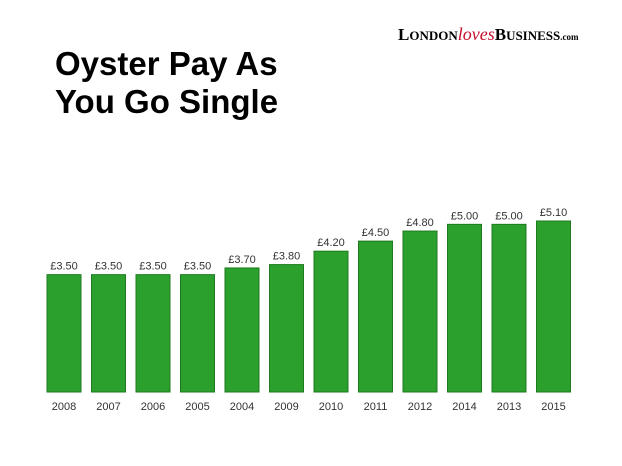  Describe the element at coordinates (287, 257) in the screenshot. I see `value-label-2009: £3.80` at that location.